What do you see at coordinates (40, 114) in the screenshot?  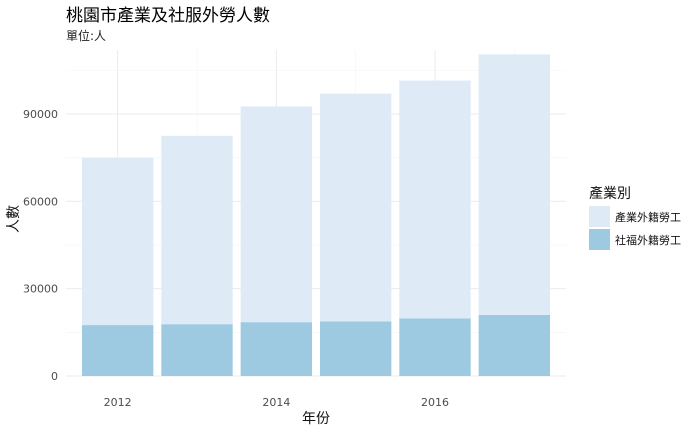 I see `y-tick-label: 90000` at bounding box center [40, 114].